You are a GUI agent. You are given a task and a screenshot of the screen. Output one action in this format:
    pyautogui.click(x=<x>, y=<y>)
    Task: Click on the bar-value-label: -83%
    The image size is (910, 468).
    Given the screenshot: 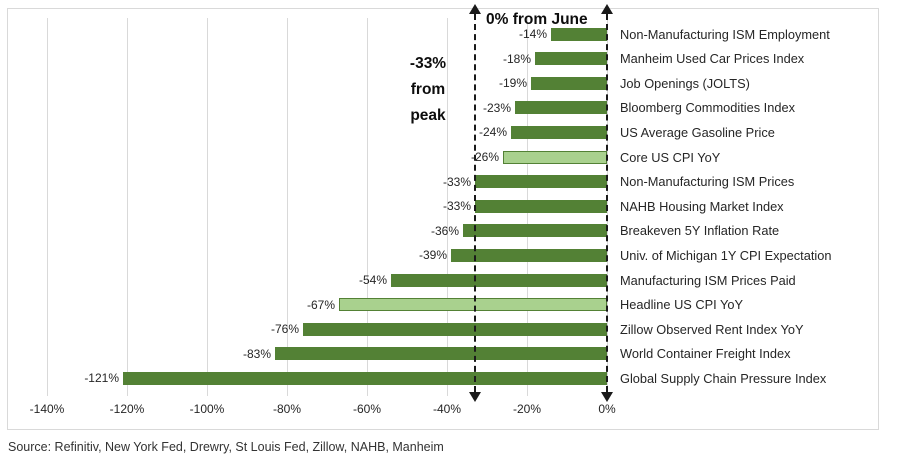 What is the action you would take?
    pyautogui.click(x=256, y=353)
    